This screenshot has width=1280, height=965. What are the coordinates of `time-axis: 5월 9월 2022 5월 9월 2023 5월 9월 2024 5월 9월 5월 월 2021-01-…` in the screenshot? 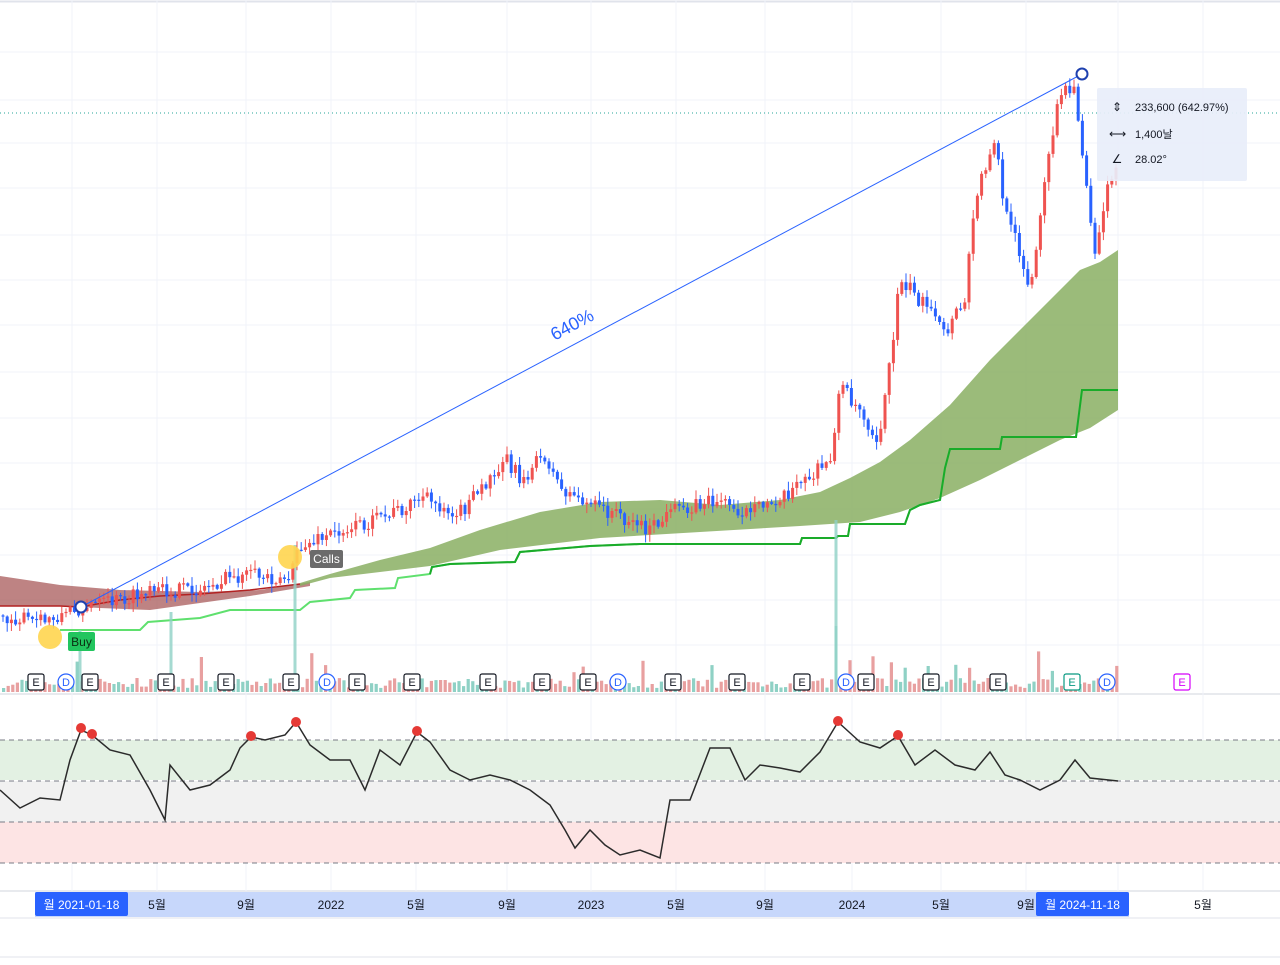 It's located at (623, 904).